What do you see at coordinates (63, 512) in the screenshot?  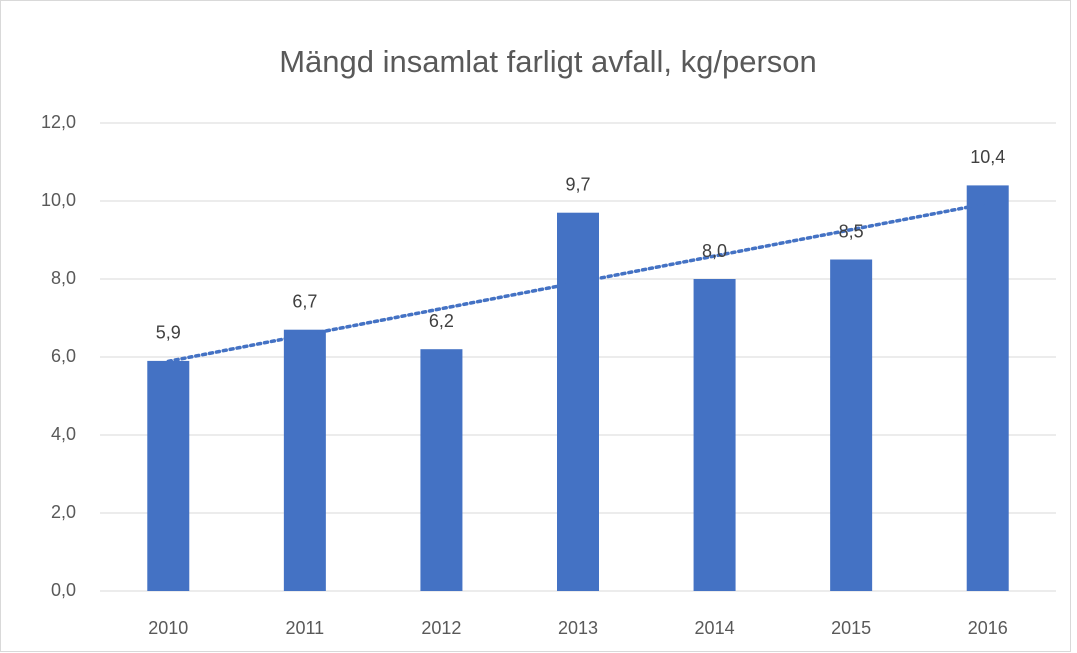 I see `y-tick-label: 2,0` at bounding box center [63, 512].